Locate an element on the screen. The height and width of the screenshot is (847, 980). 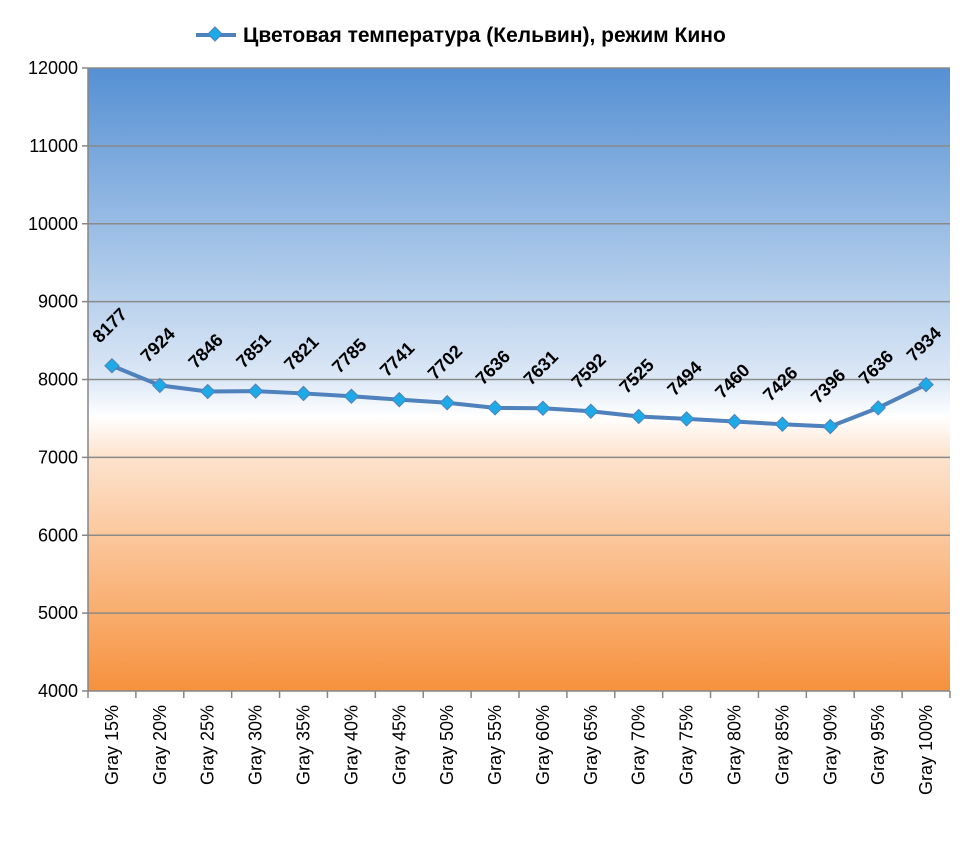
series-layer is located at coordinates (519, 396).